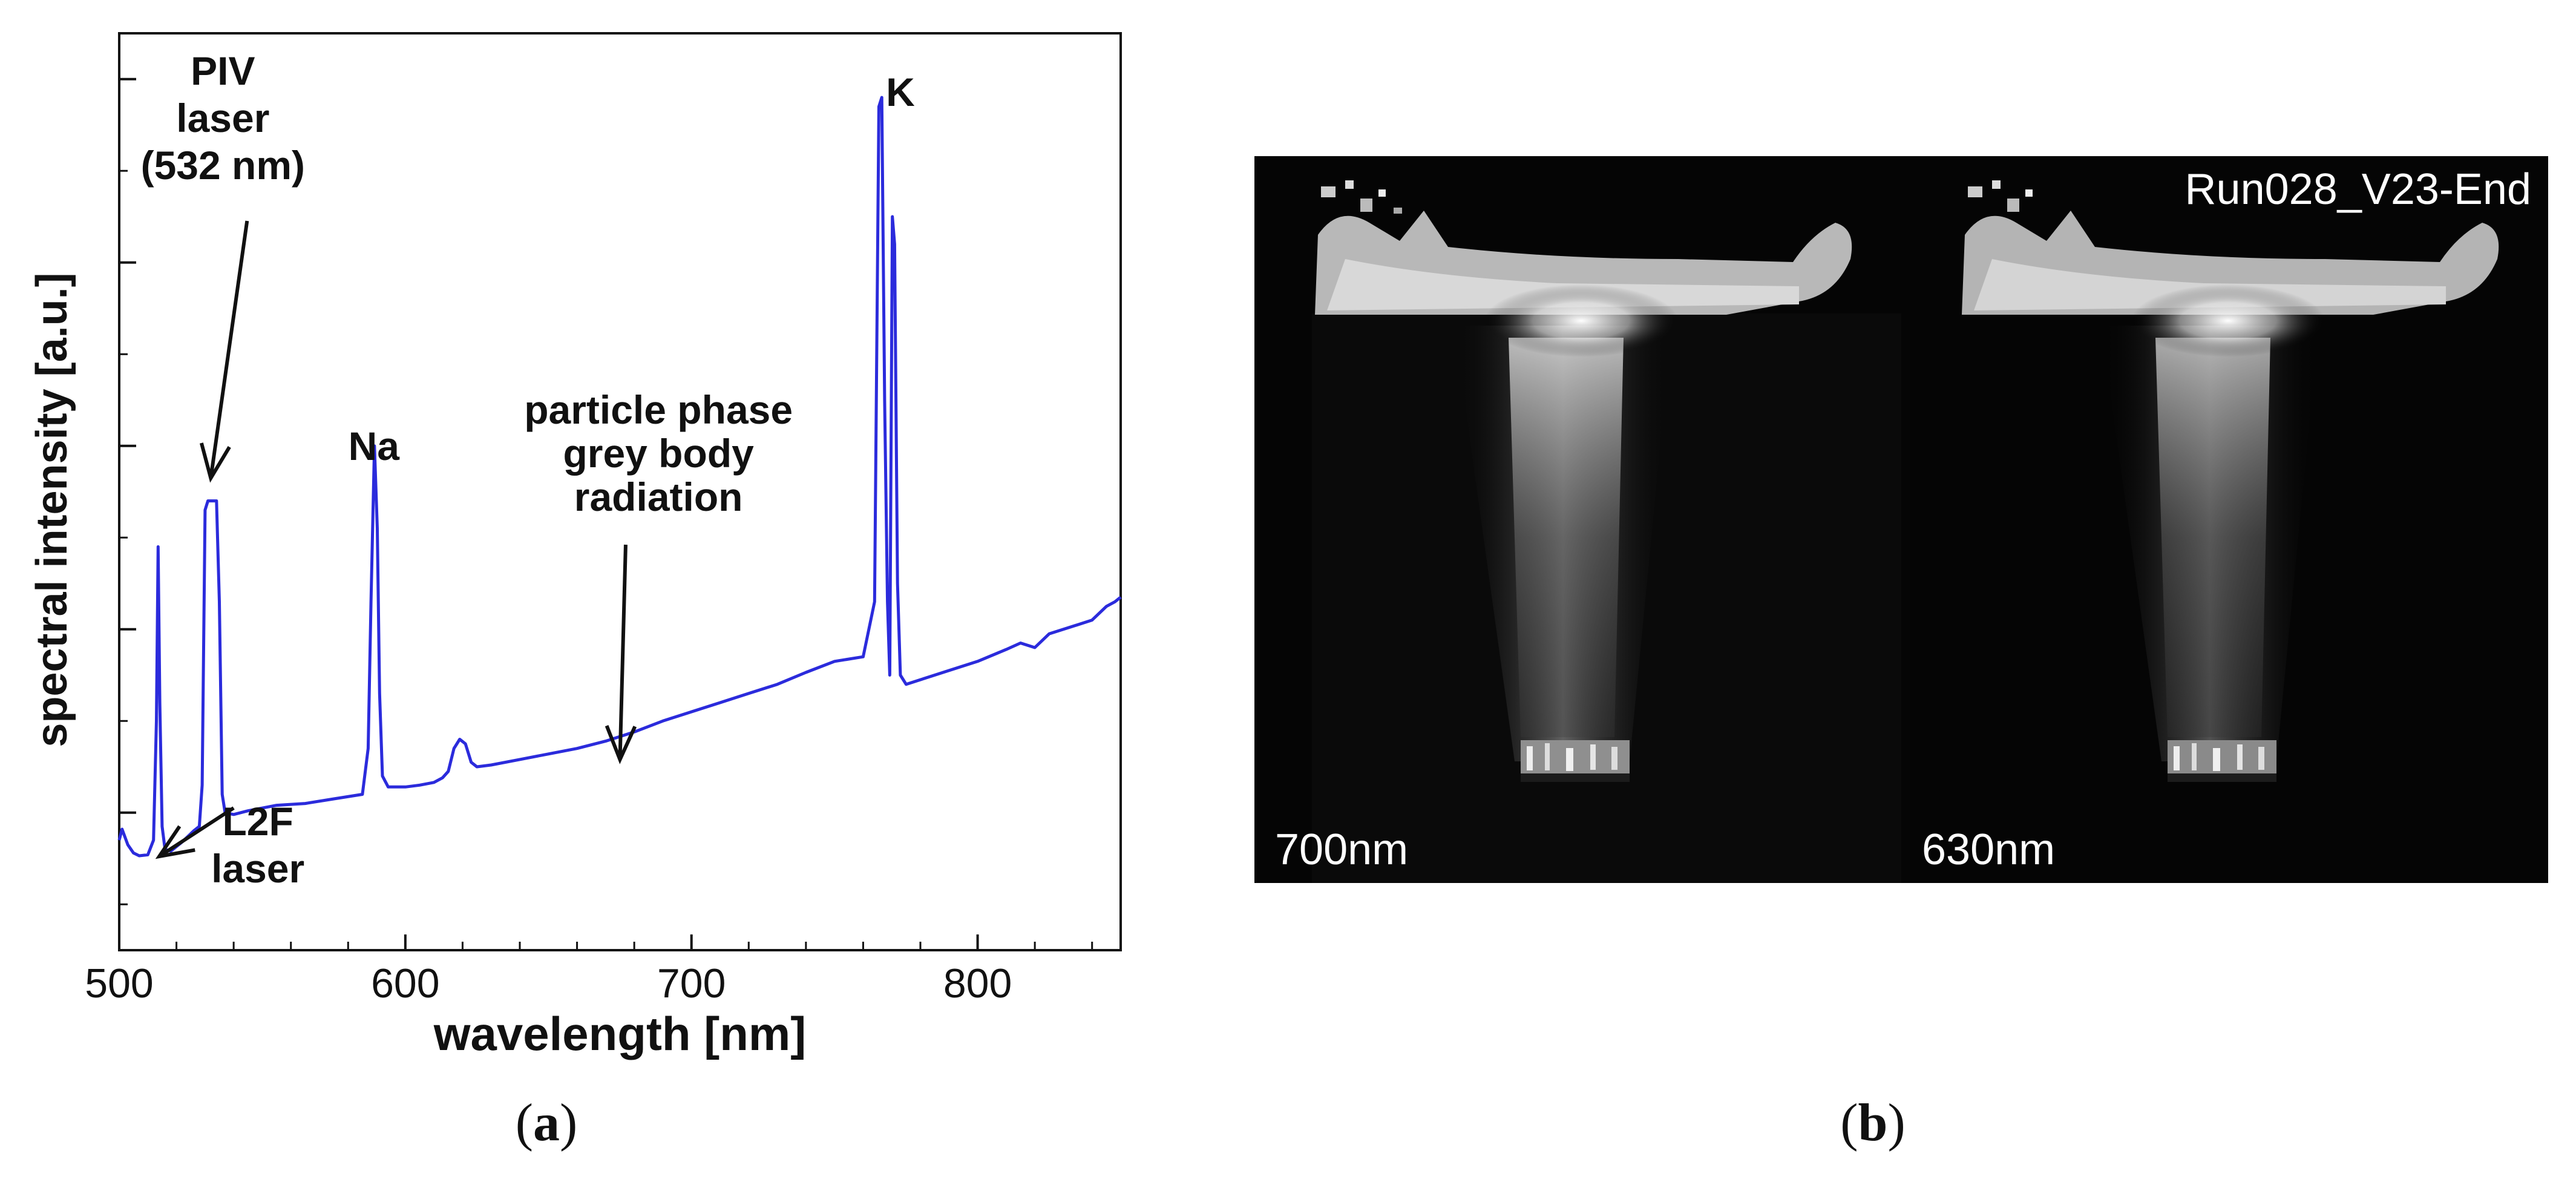  Describe the element at coordinates (623, 652) in the screenshot. I see `grey-arrow` at that location.